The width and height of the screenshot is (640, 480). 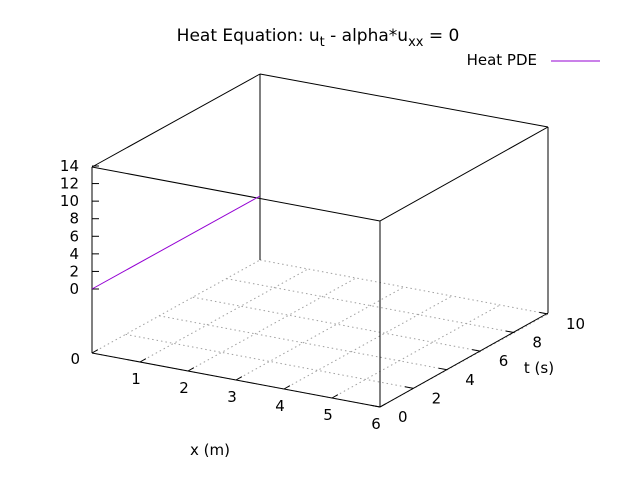 I want to click on x-tick-label-3: 3, so click(x=232, y=397).